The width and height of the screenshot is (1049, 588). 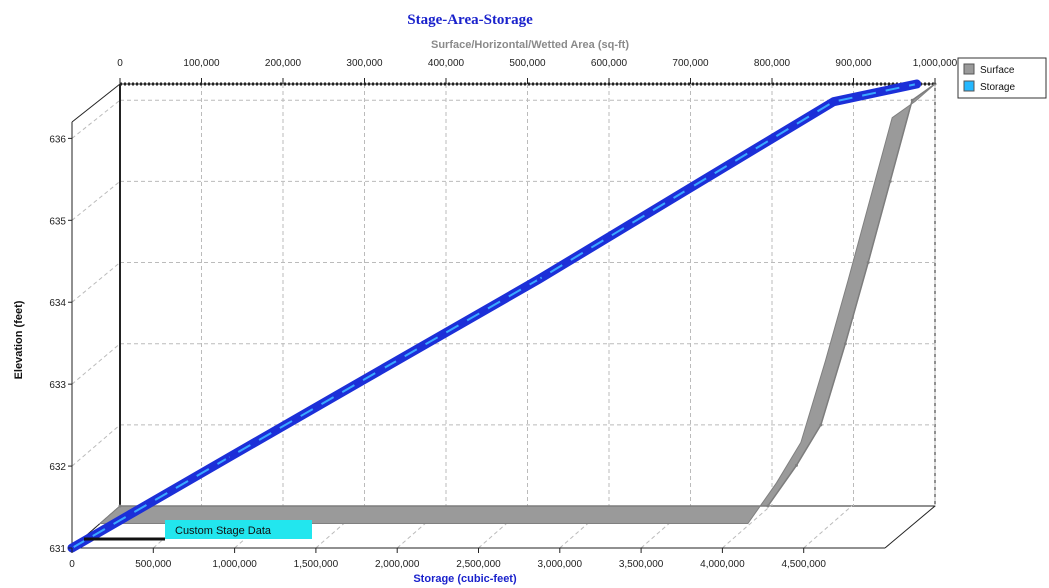 I want to click on top-axis-tick-label: 800,000, so click(x=772, y=63).